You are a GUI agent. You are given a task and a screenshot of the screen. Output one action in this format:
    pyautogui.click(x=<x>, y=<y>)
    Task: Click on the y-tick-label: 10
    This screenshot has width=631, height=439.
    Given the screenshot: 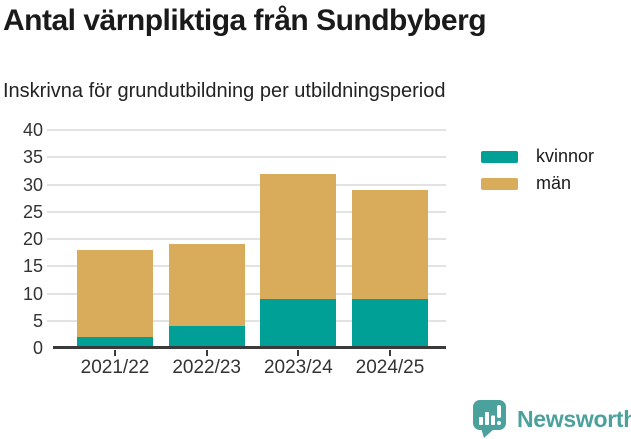 What is the action you would take?
    pyautogui.click(x=32, y=293)
    